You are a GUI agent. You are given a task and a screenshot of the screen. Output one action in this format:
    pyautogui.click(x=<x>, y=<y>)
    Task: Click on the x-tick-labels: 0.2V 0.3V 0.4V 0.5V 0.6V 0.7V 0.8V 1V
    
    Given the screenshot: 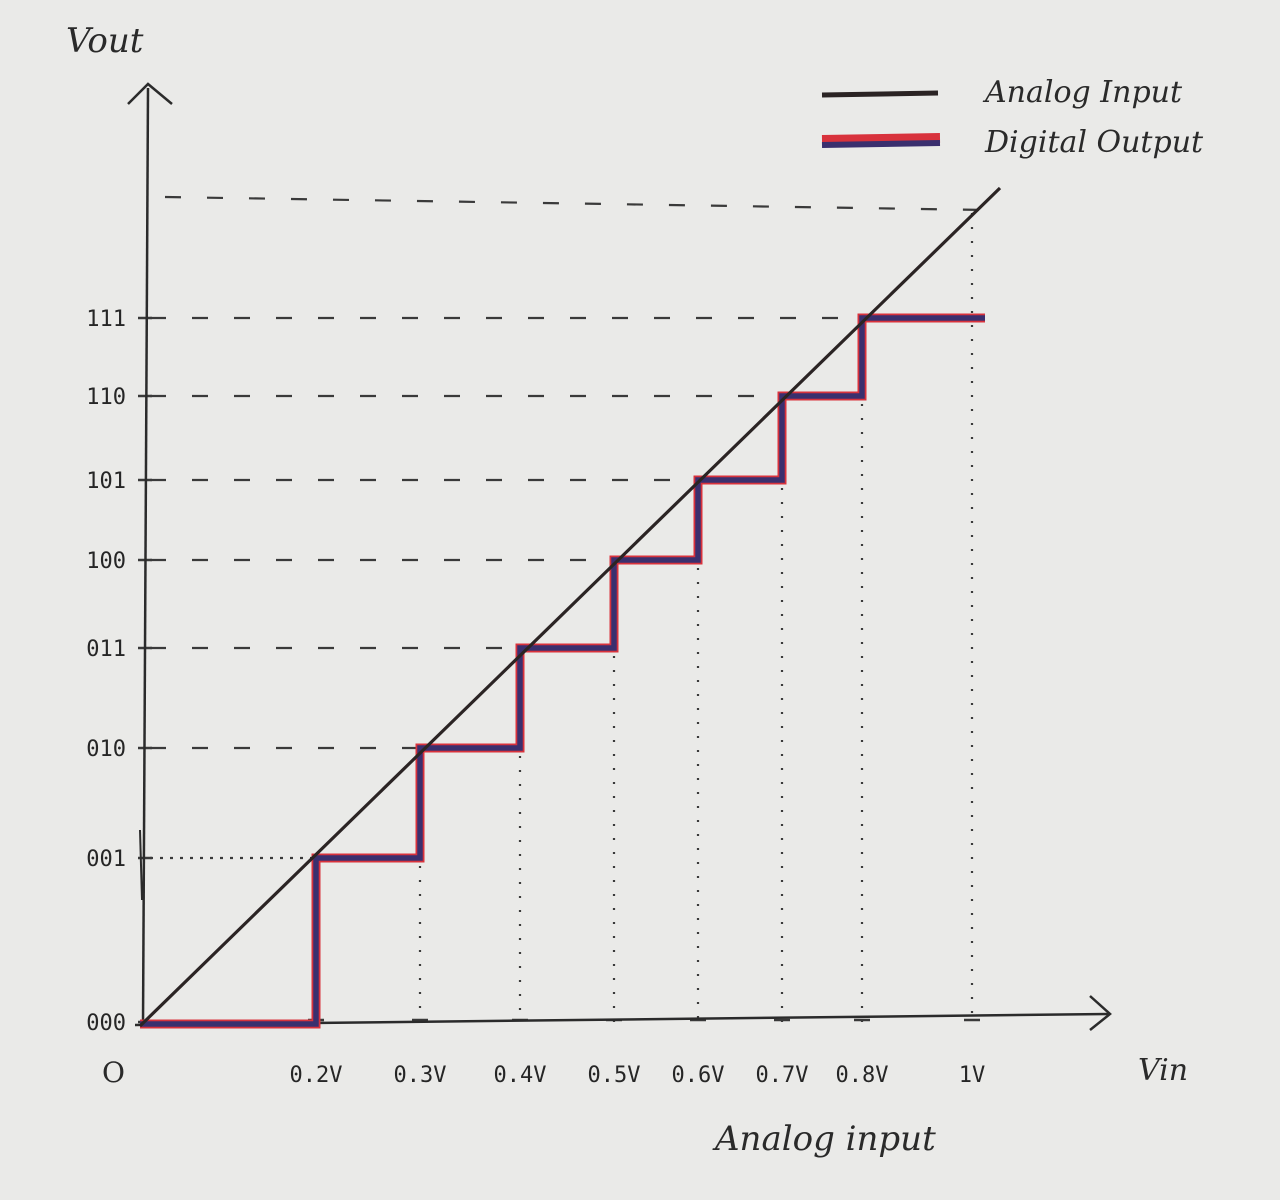 What is the action you would take?
    pyautogui.click(x=638, y=1075)
    